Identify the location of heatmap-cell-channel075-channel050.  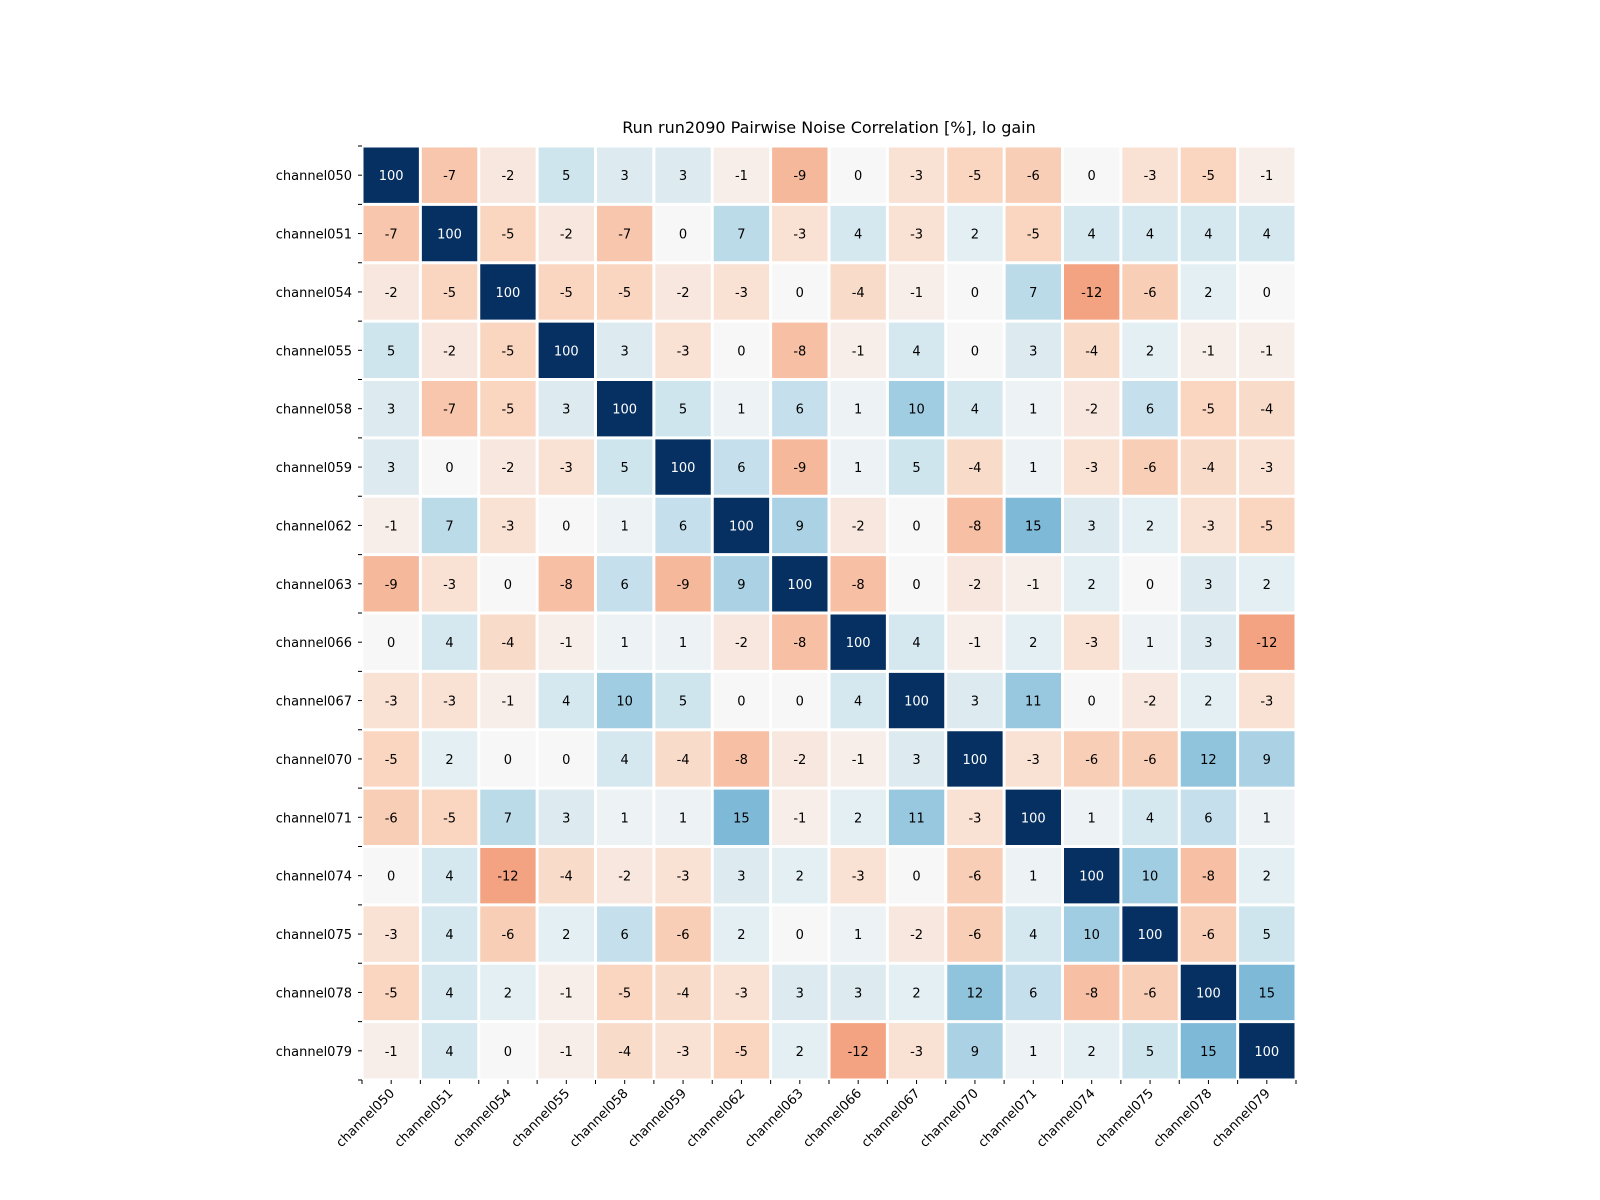
(391, 934).